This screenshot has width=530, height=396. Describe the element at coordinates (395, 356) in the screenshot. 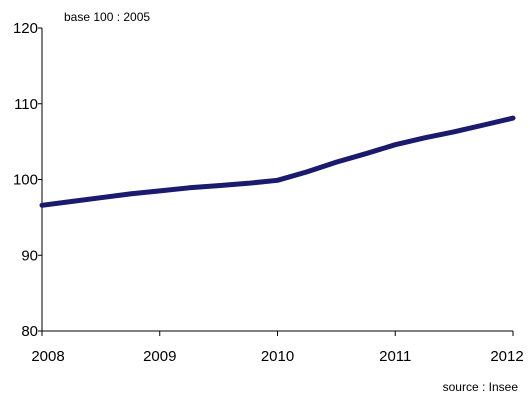

I see `x-tick-label: 2011` at that location.